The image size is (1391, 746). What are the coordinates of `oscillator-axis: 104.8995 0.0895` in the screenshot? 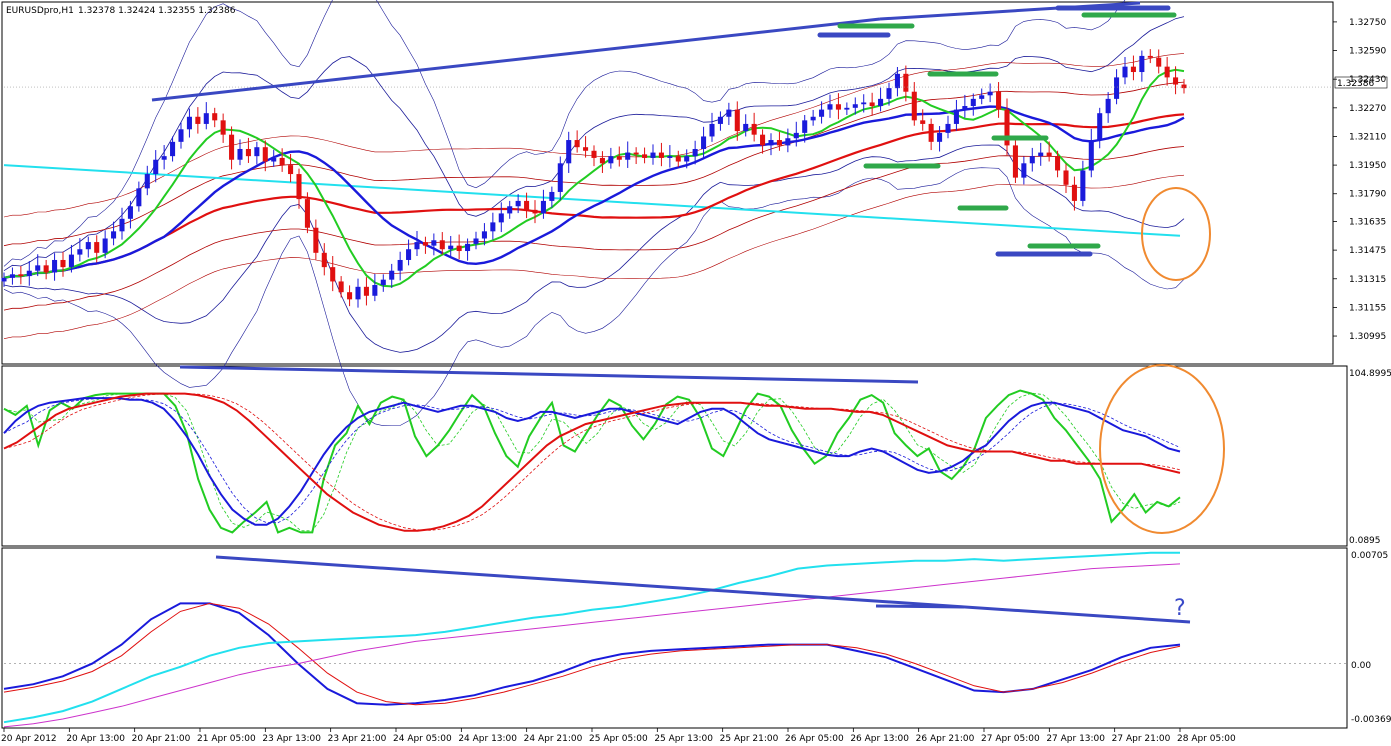 It's located at (1370, 457).